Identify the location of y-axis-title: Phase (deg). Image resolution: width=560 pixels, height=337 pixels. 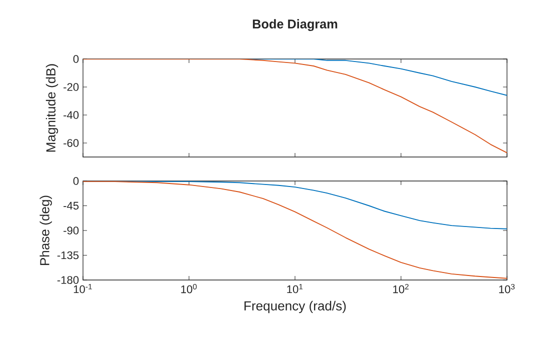
(46, 231).